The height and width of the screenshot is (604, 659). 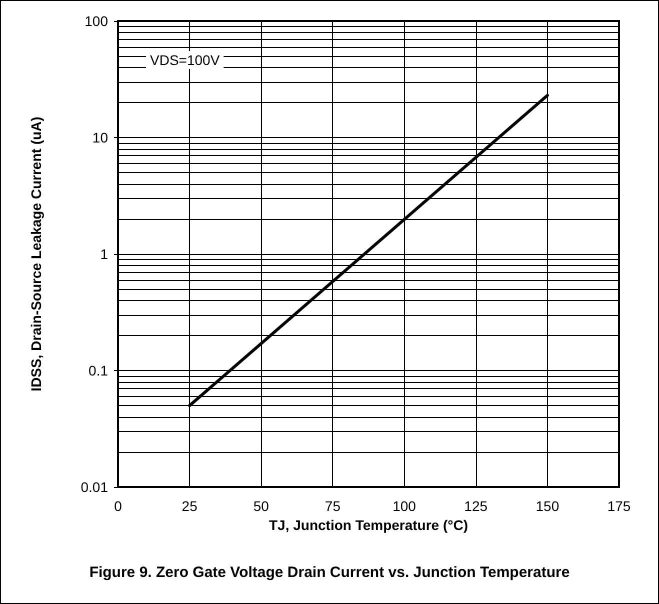 I want to click on y-tick-label: 1, so click(x=104, y=254).